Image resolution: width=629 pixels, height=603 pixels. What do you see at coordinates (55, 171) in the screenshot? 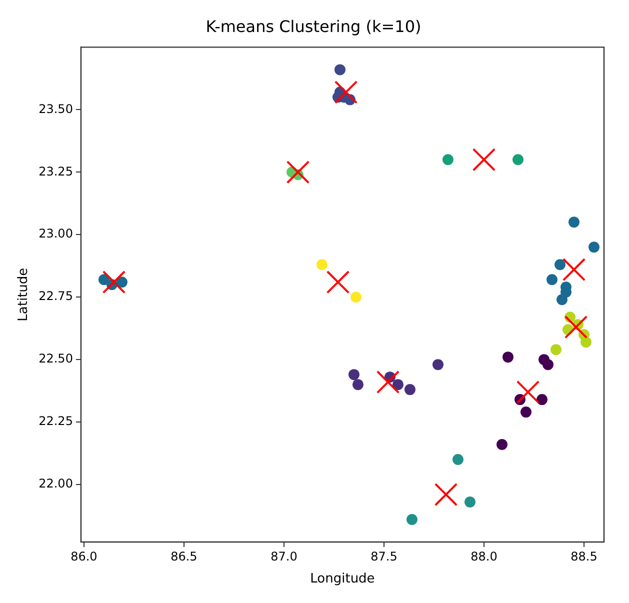
I see `y-tick-label: 23.25` at bounding box center [55, 171].